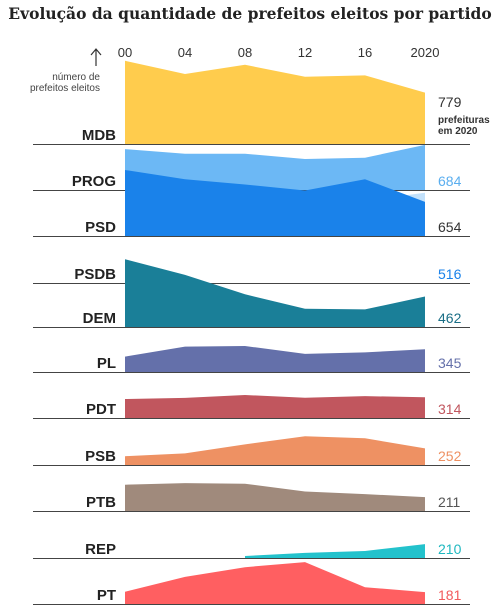  What do you see at coordinates (335, 551) in the screenshot?
I see `area-rep` at bounding box center [335, 551].